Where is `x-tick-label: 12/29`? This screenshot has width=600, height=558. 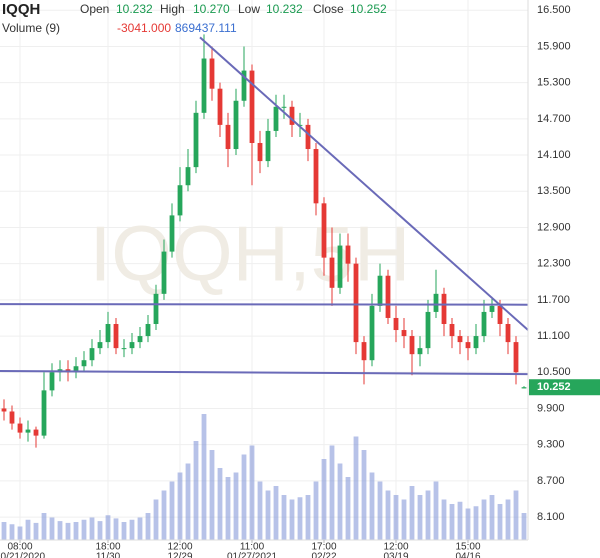
x-tick-label: 12/29 is located at coordinates (179, 555).